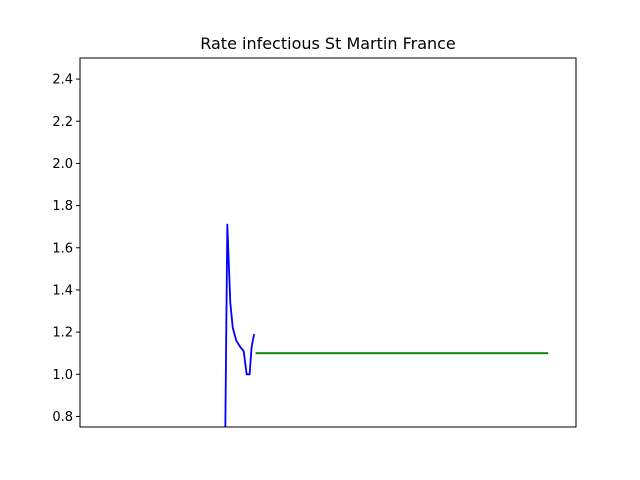 The height and width of the screenshot is (480, 640). What do you see at coordinates (62, 290) in the screenshot?
I see `y-tick-label: 1.4` at bounding box center [62, 290].